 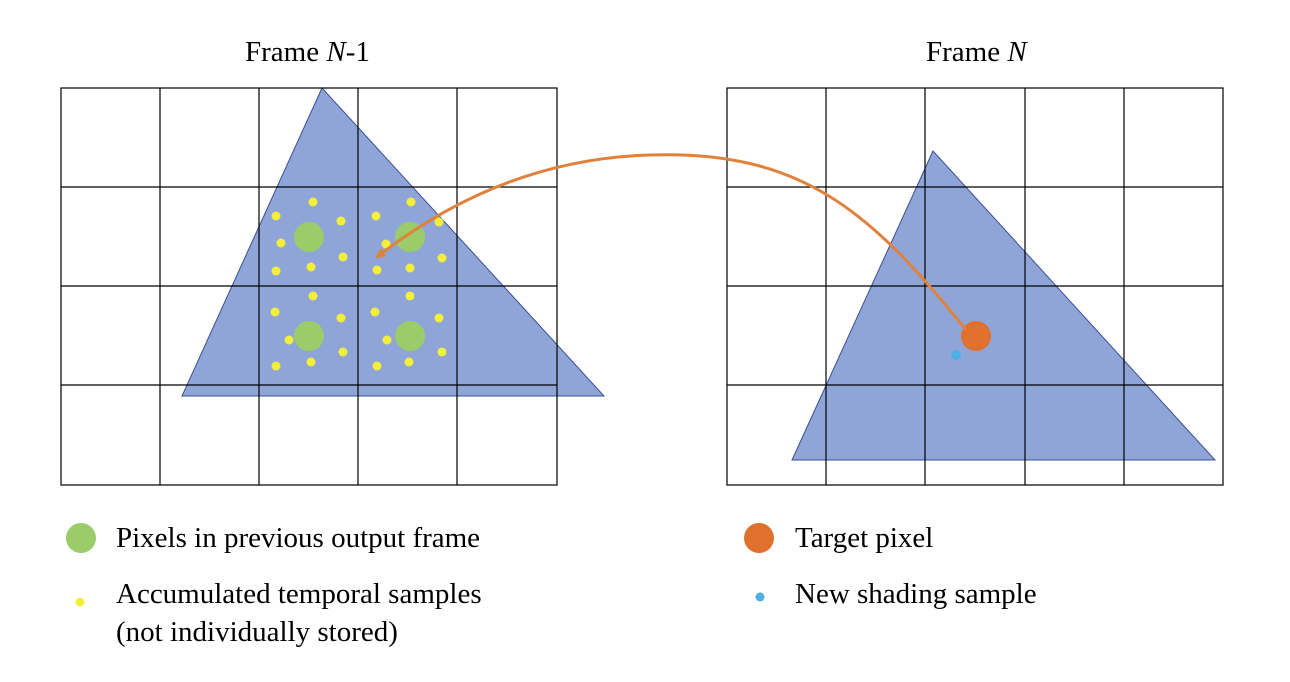 I want to click on target-pixel, so click(x=976, y=336).